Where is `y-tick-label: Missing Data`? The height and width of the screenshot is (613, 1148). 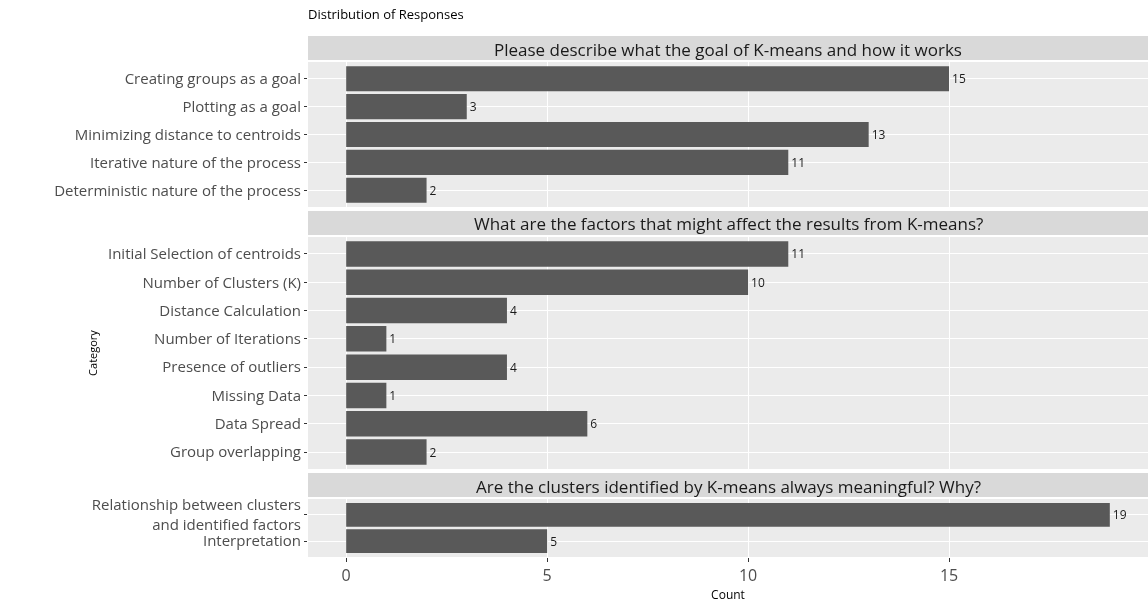
y-tick-label: Missing Data is located at coordinates (256, 394).